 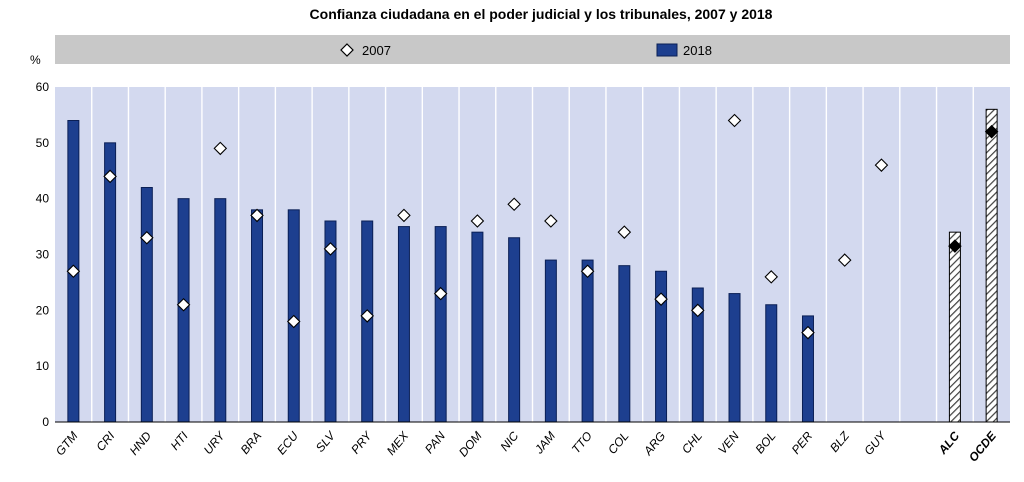 I want to click on marker-2007-hnd, so click(x=147, y=237).